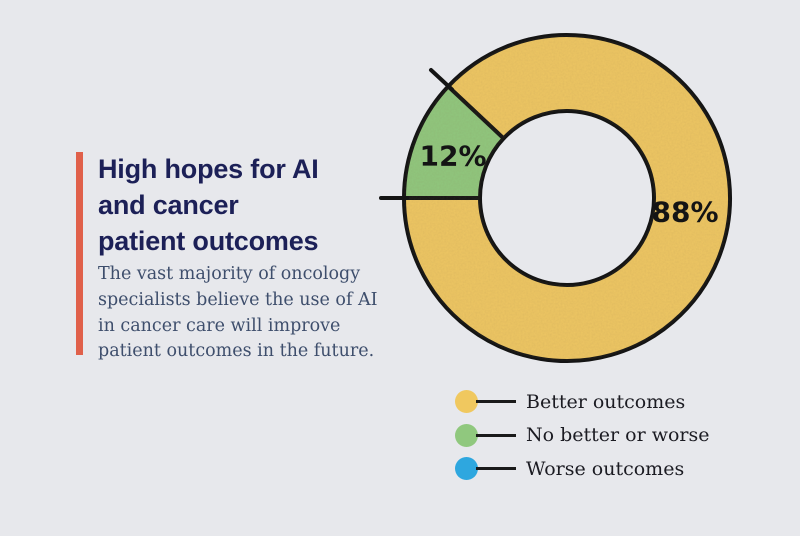 This screenshot has height=536, width=800. Describe the element at coordinates (79, 253) in the screenshot. I see `accent-bar` at that location.